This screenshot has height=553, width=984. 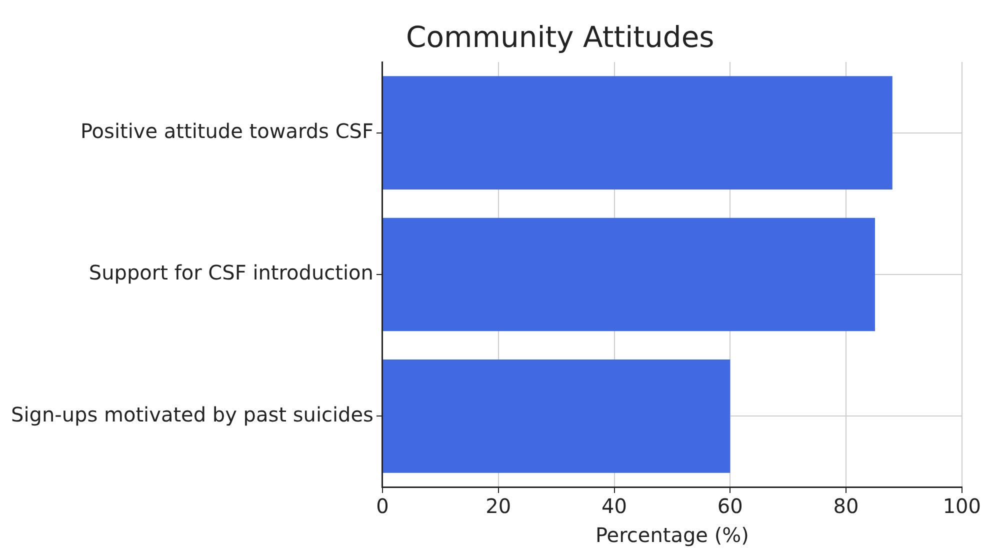 What do you see at coordinates (382, 506) in the screenshot?
I see `x-tick-label: 0` at bounding box center [382, 506].